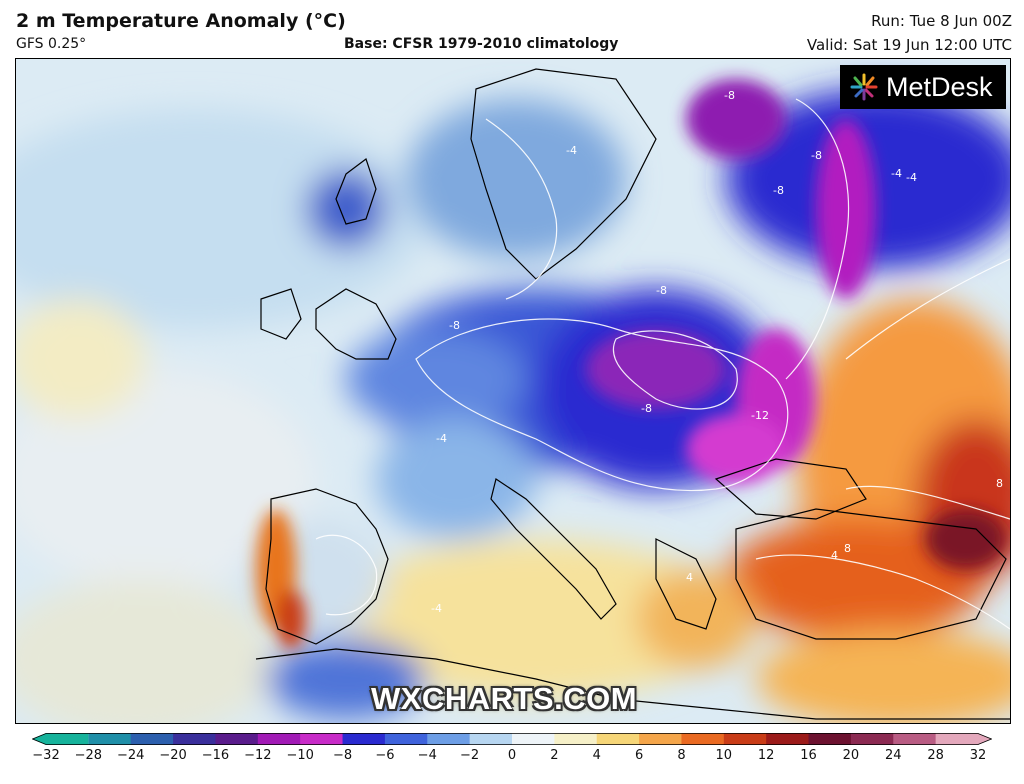 The width and height of the screenshot is (1024, 784). I want to click on colorbar-tick-label: 10, so click(724, 755).